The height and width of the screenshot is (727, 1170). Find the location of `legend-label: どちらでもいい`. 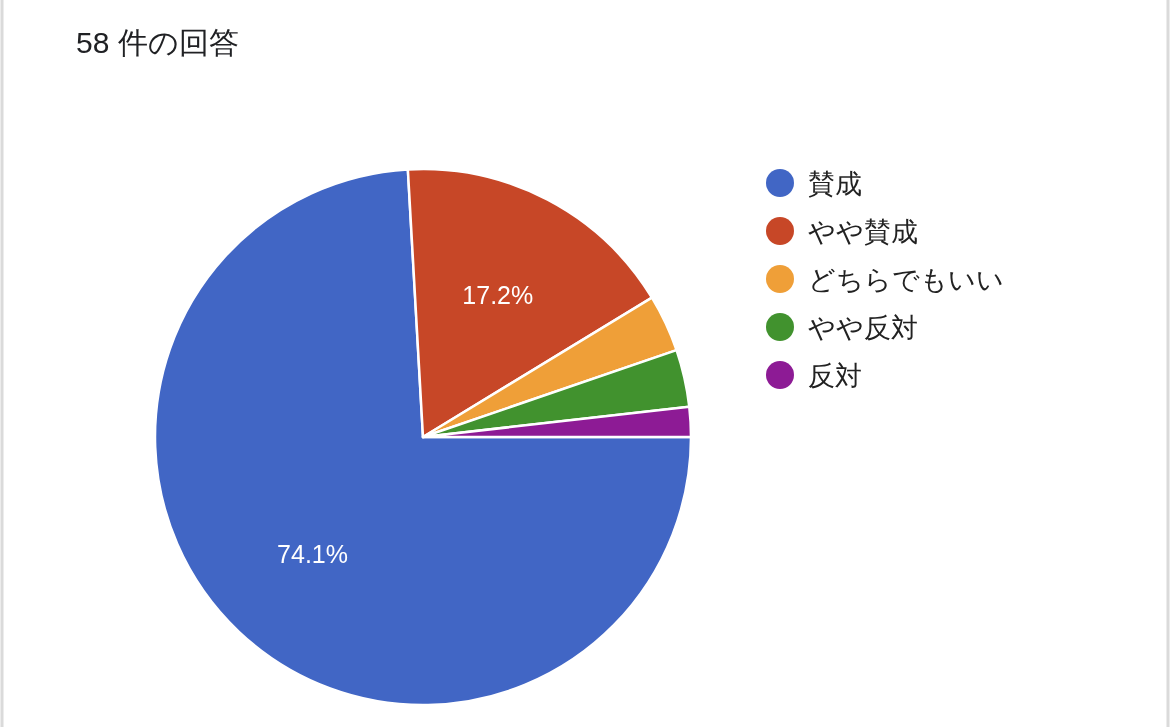

legend-label: どちらでもいい is located at coordinates (906, 280).